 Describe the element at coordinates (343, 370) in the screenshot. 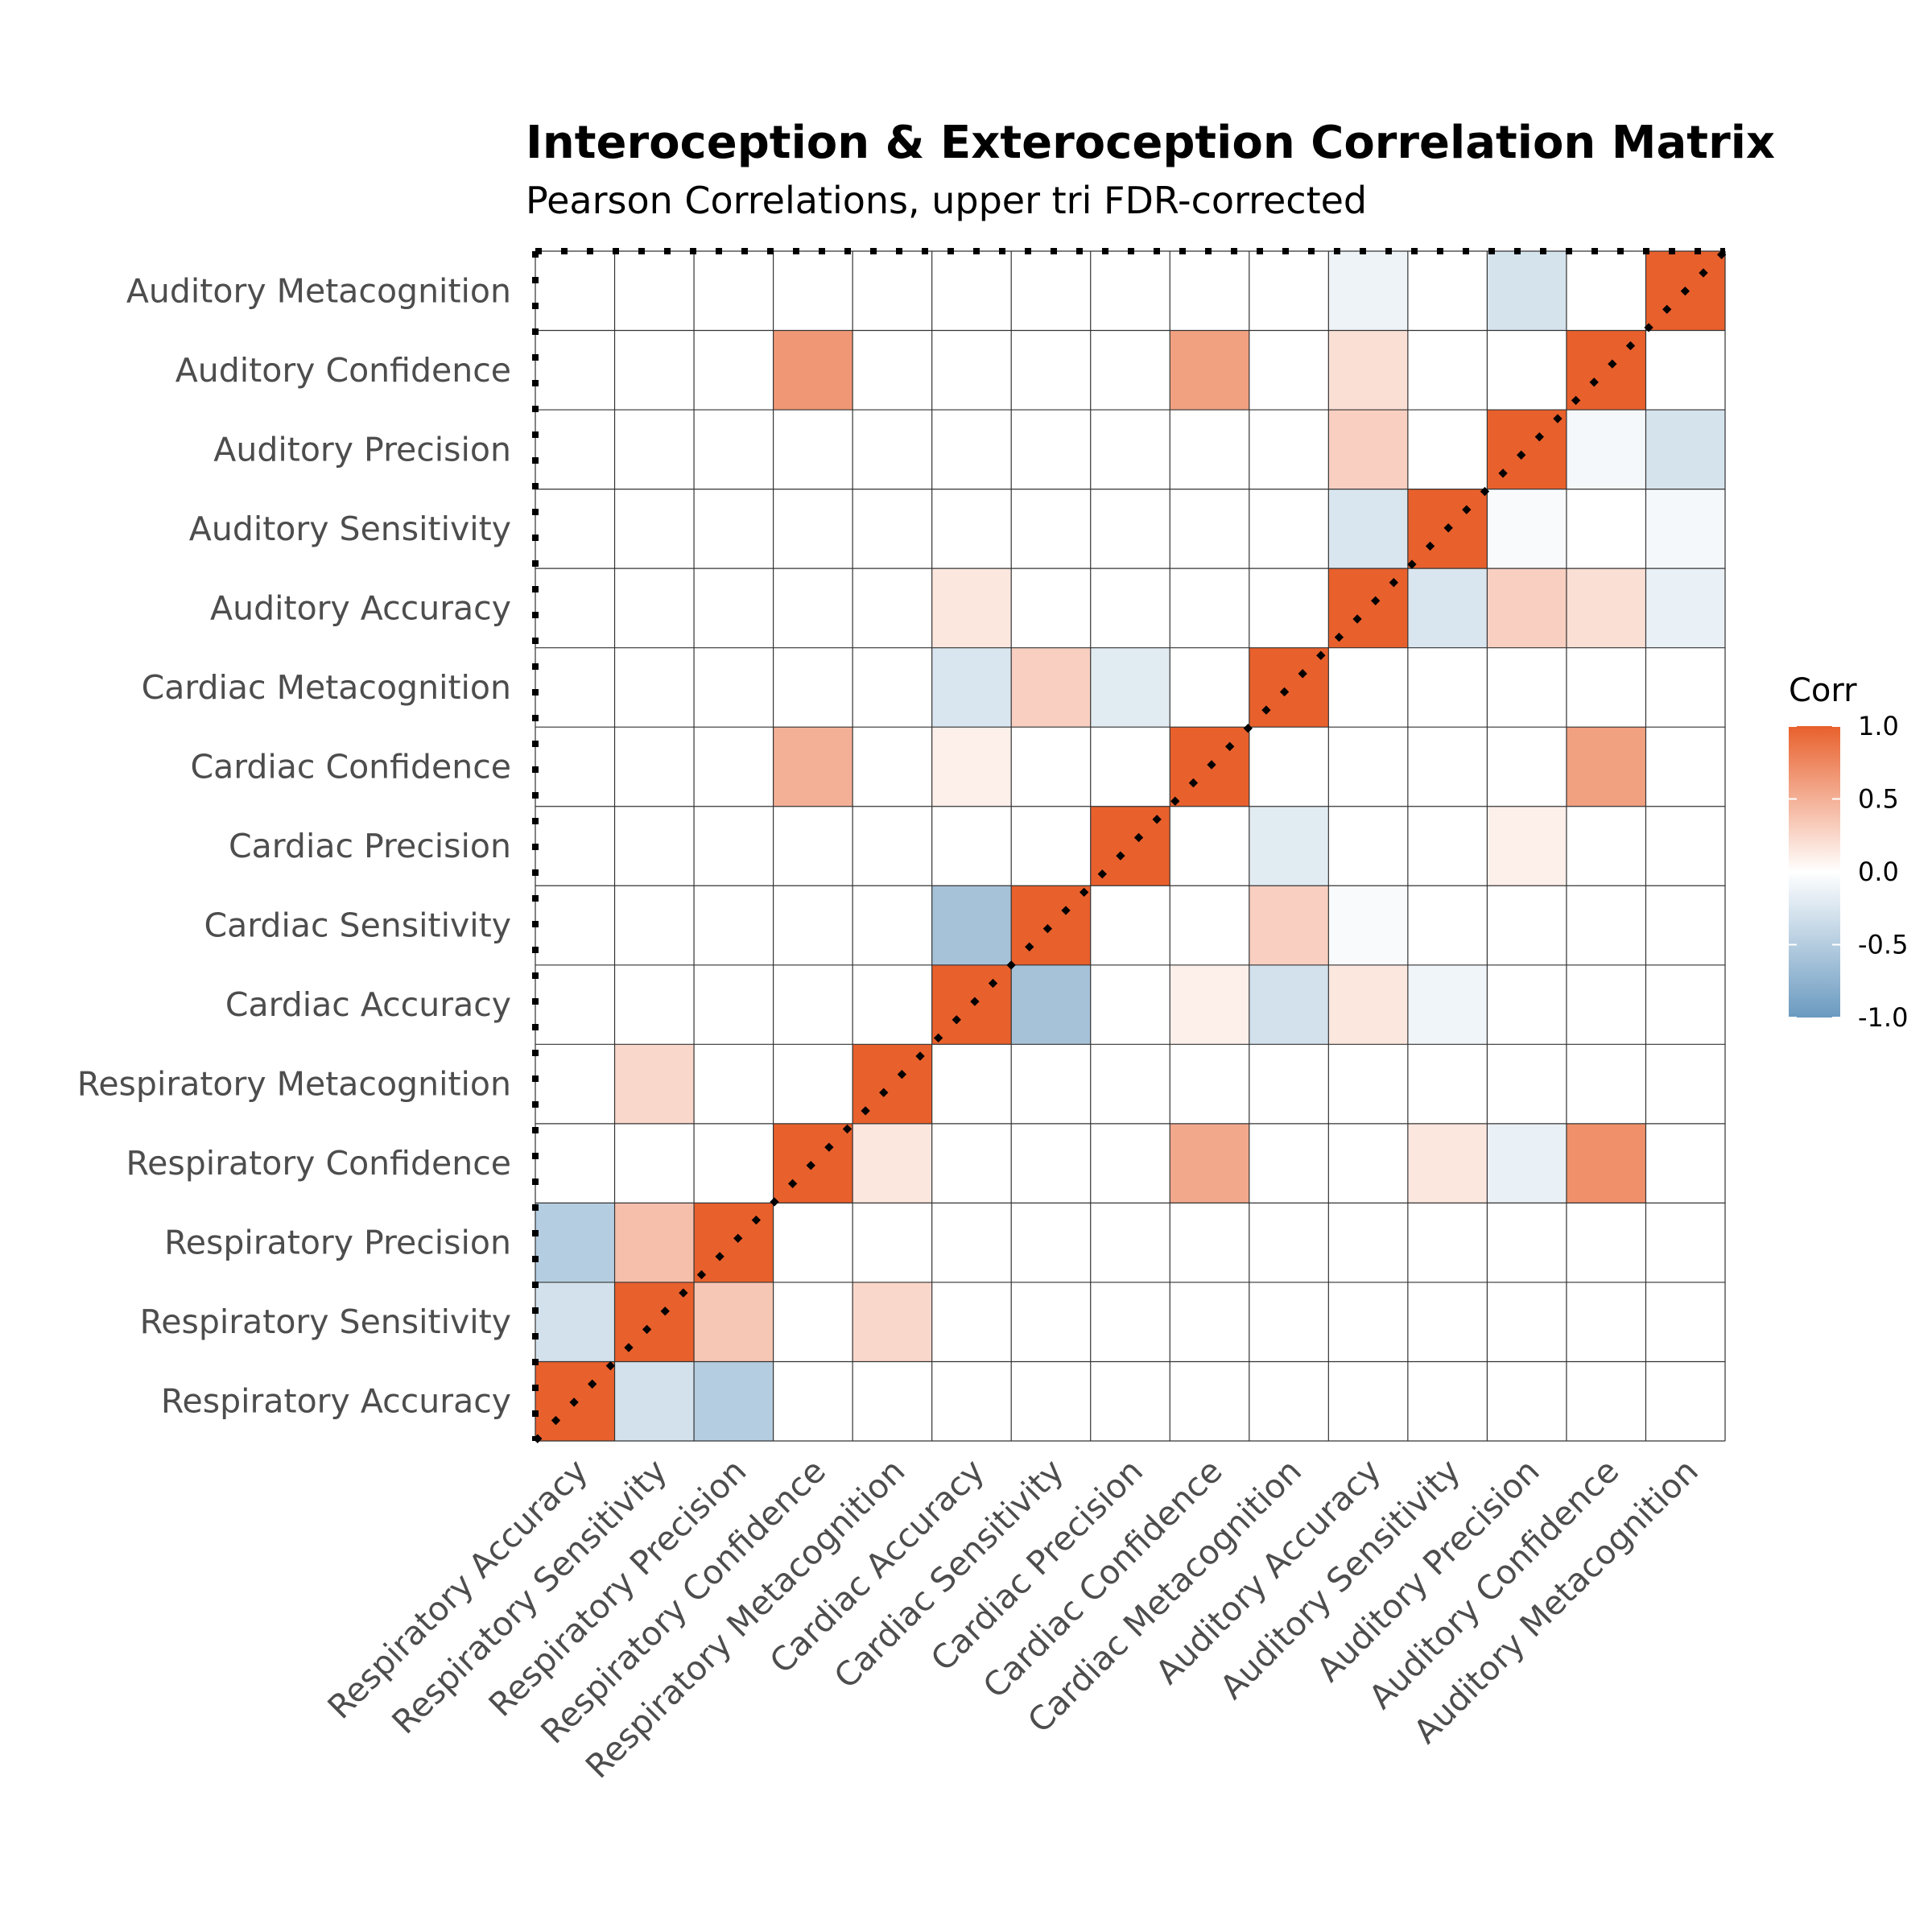

I see `y-tick-label: Auditory Confidence` at that location.